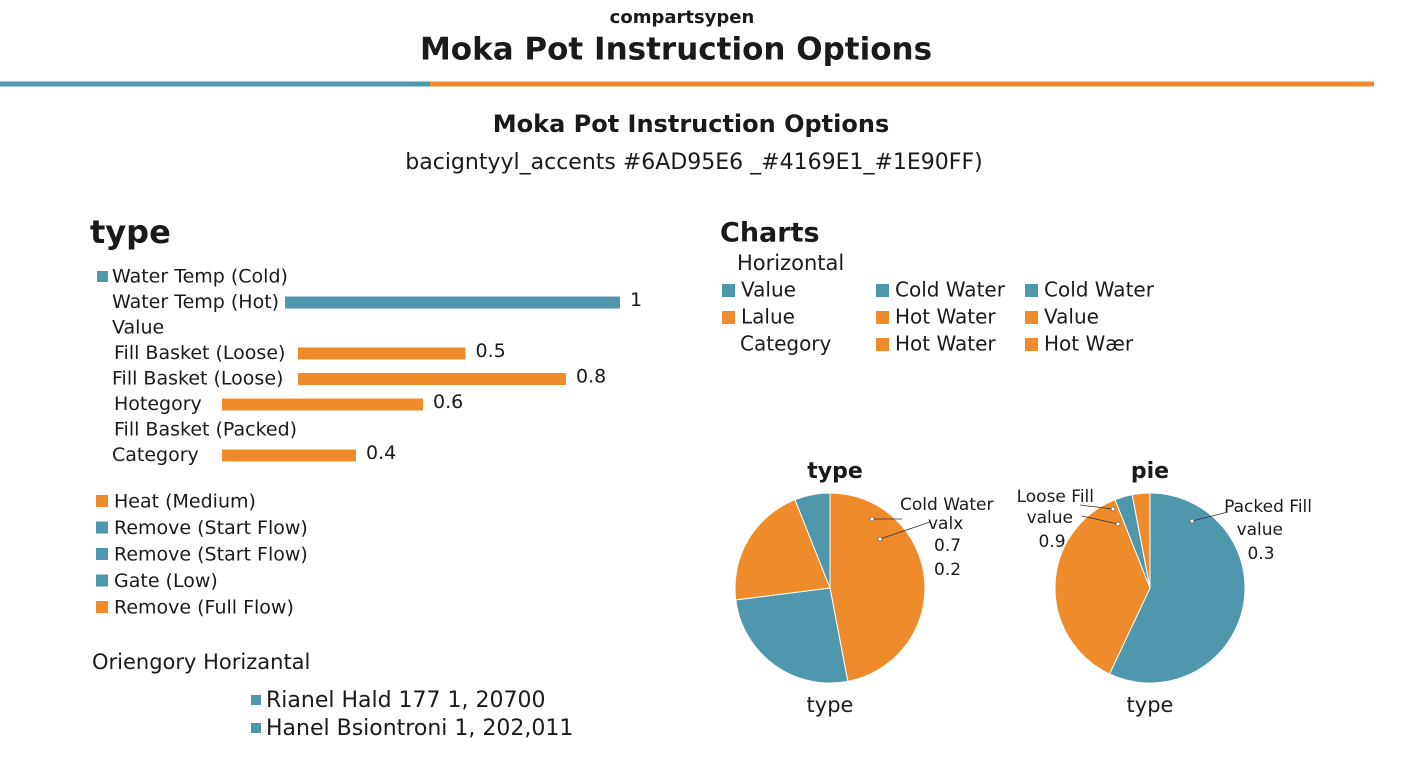 Image resolution: width=1408 pixels, height=768 pixels. I want to click on value-label: 0.5, so click(491, 351).